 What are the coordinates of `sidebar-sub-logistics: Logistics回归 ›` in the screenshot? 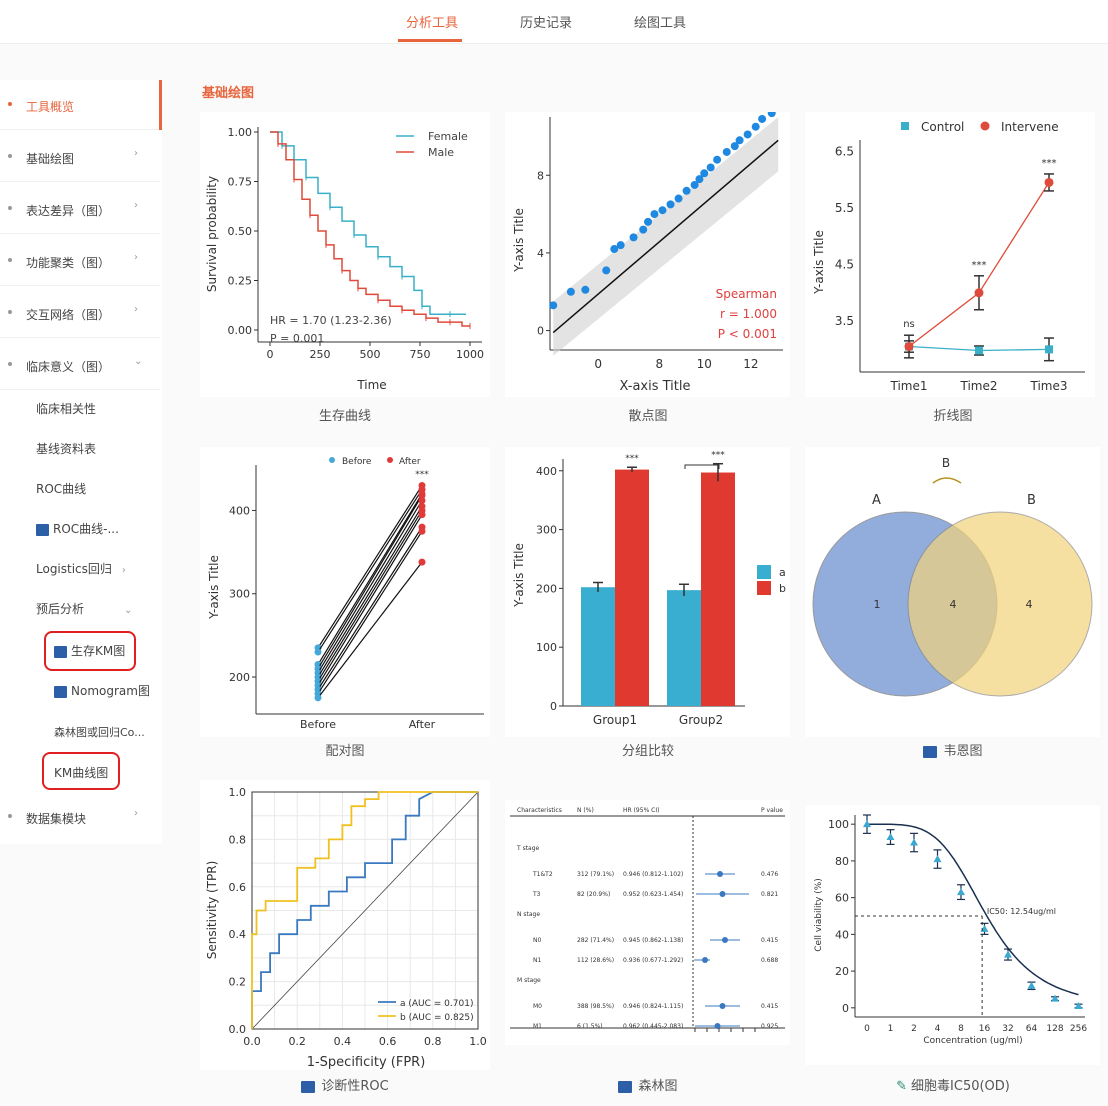 It's located at (81, 568).